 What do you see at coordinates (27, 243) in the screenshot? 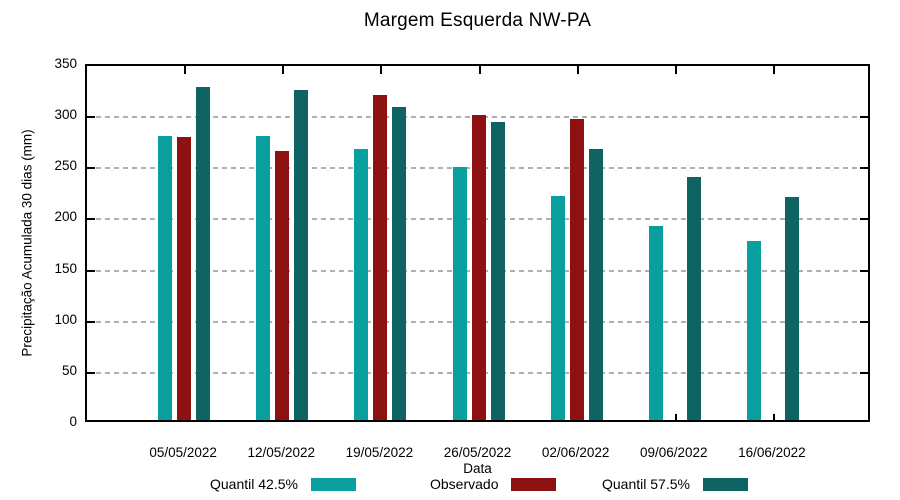
I see `y-axis-label: Precipitação Acumulada 30 dias (mm)` at bounding box center [27, 243].